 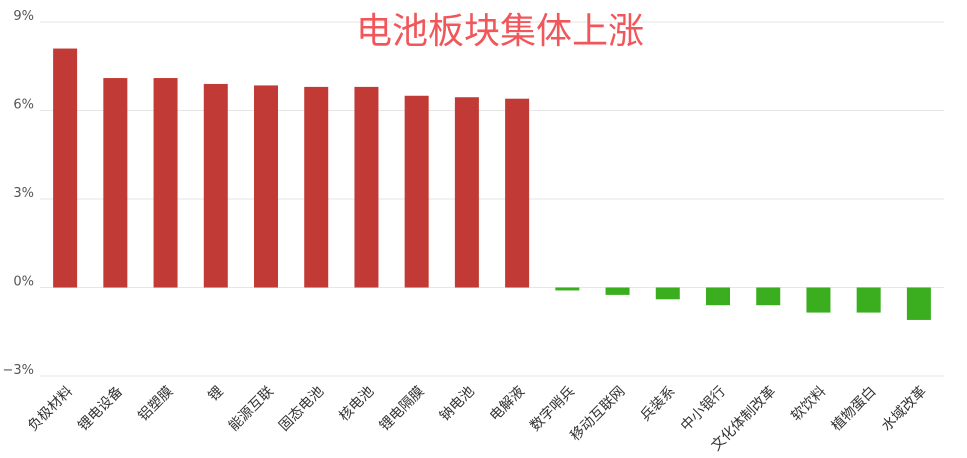 What do you see at coordinates (658, 404) in the screenshot?
I see `x-tick-label: 兵装系` at bounding box center [658, 404].